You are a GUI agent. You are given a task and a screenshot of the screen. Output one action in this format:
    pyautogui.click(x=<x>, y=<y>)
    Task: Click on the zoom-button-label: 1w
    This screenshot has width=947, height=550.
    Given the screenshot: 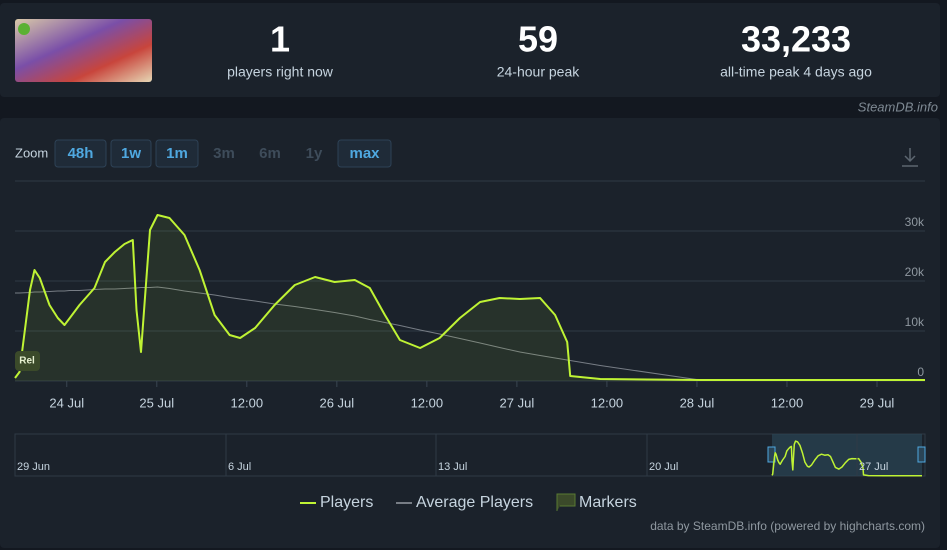 What is the action you would take?
    pyautogui.click(x=131, y=153)
    